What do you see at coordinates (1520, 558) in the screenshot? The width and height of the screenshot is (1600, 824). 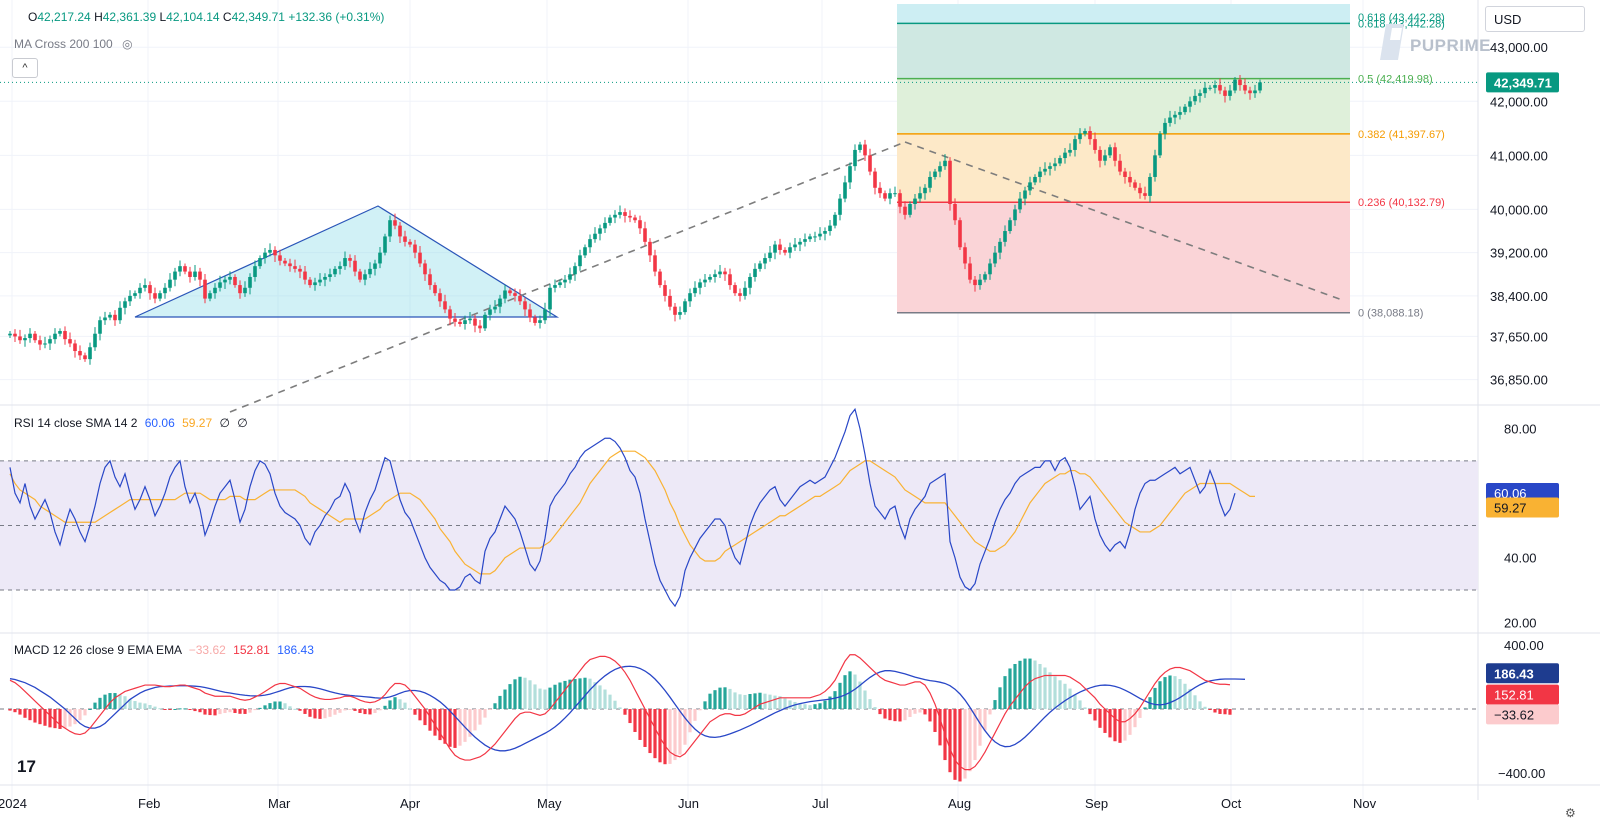 I see `rsi-tick-1: 40.00` at bounding box center [1520, 558].